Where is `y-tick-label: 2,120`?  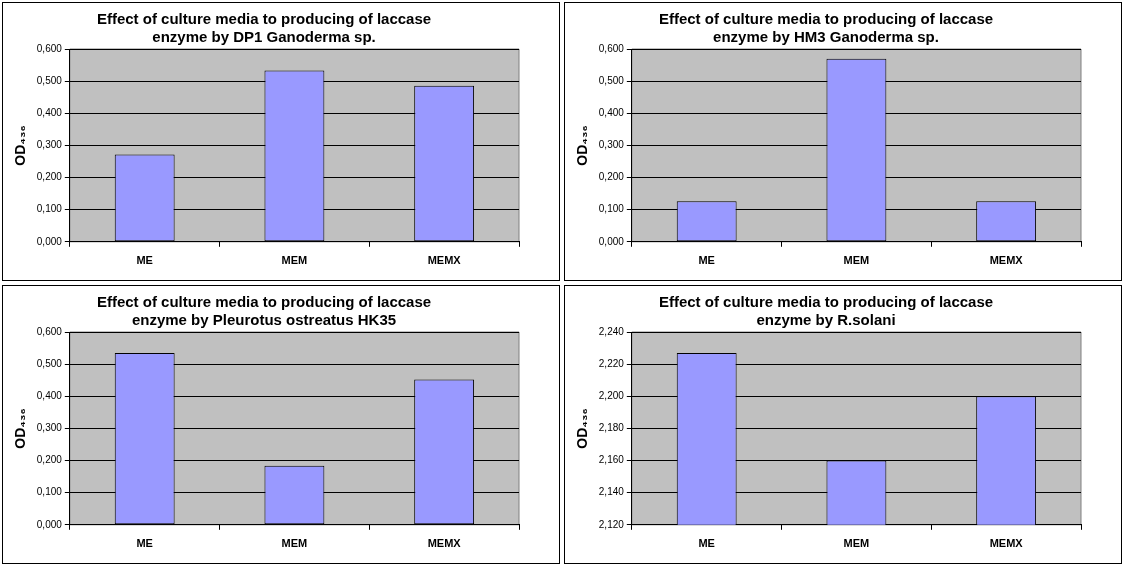
y-tick-label: 2,120 is located at coordinates (611, 524).